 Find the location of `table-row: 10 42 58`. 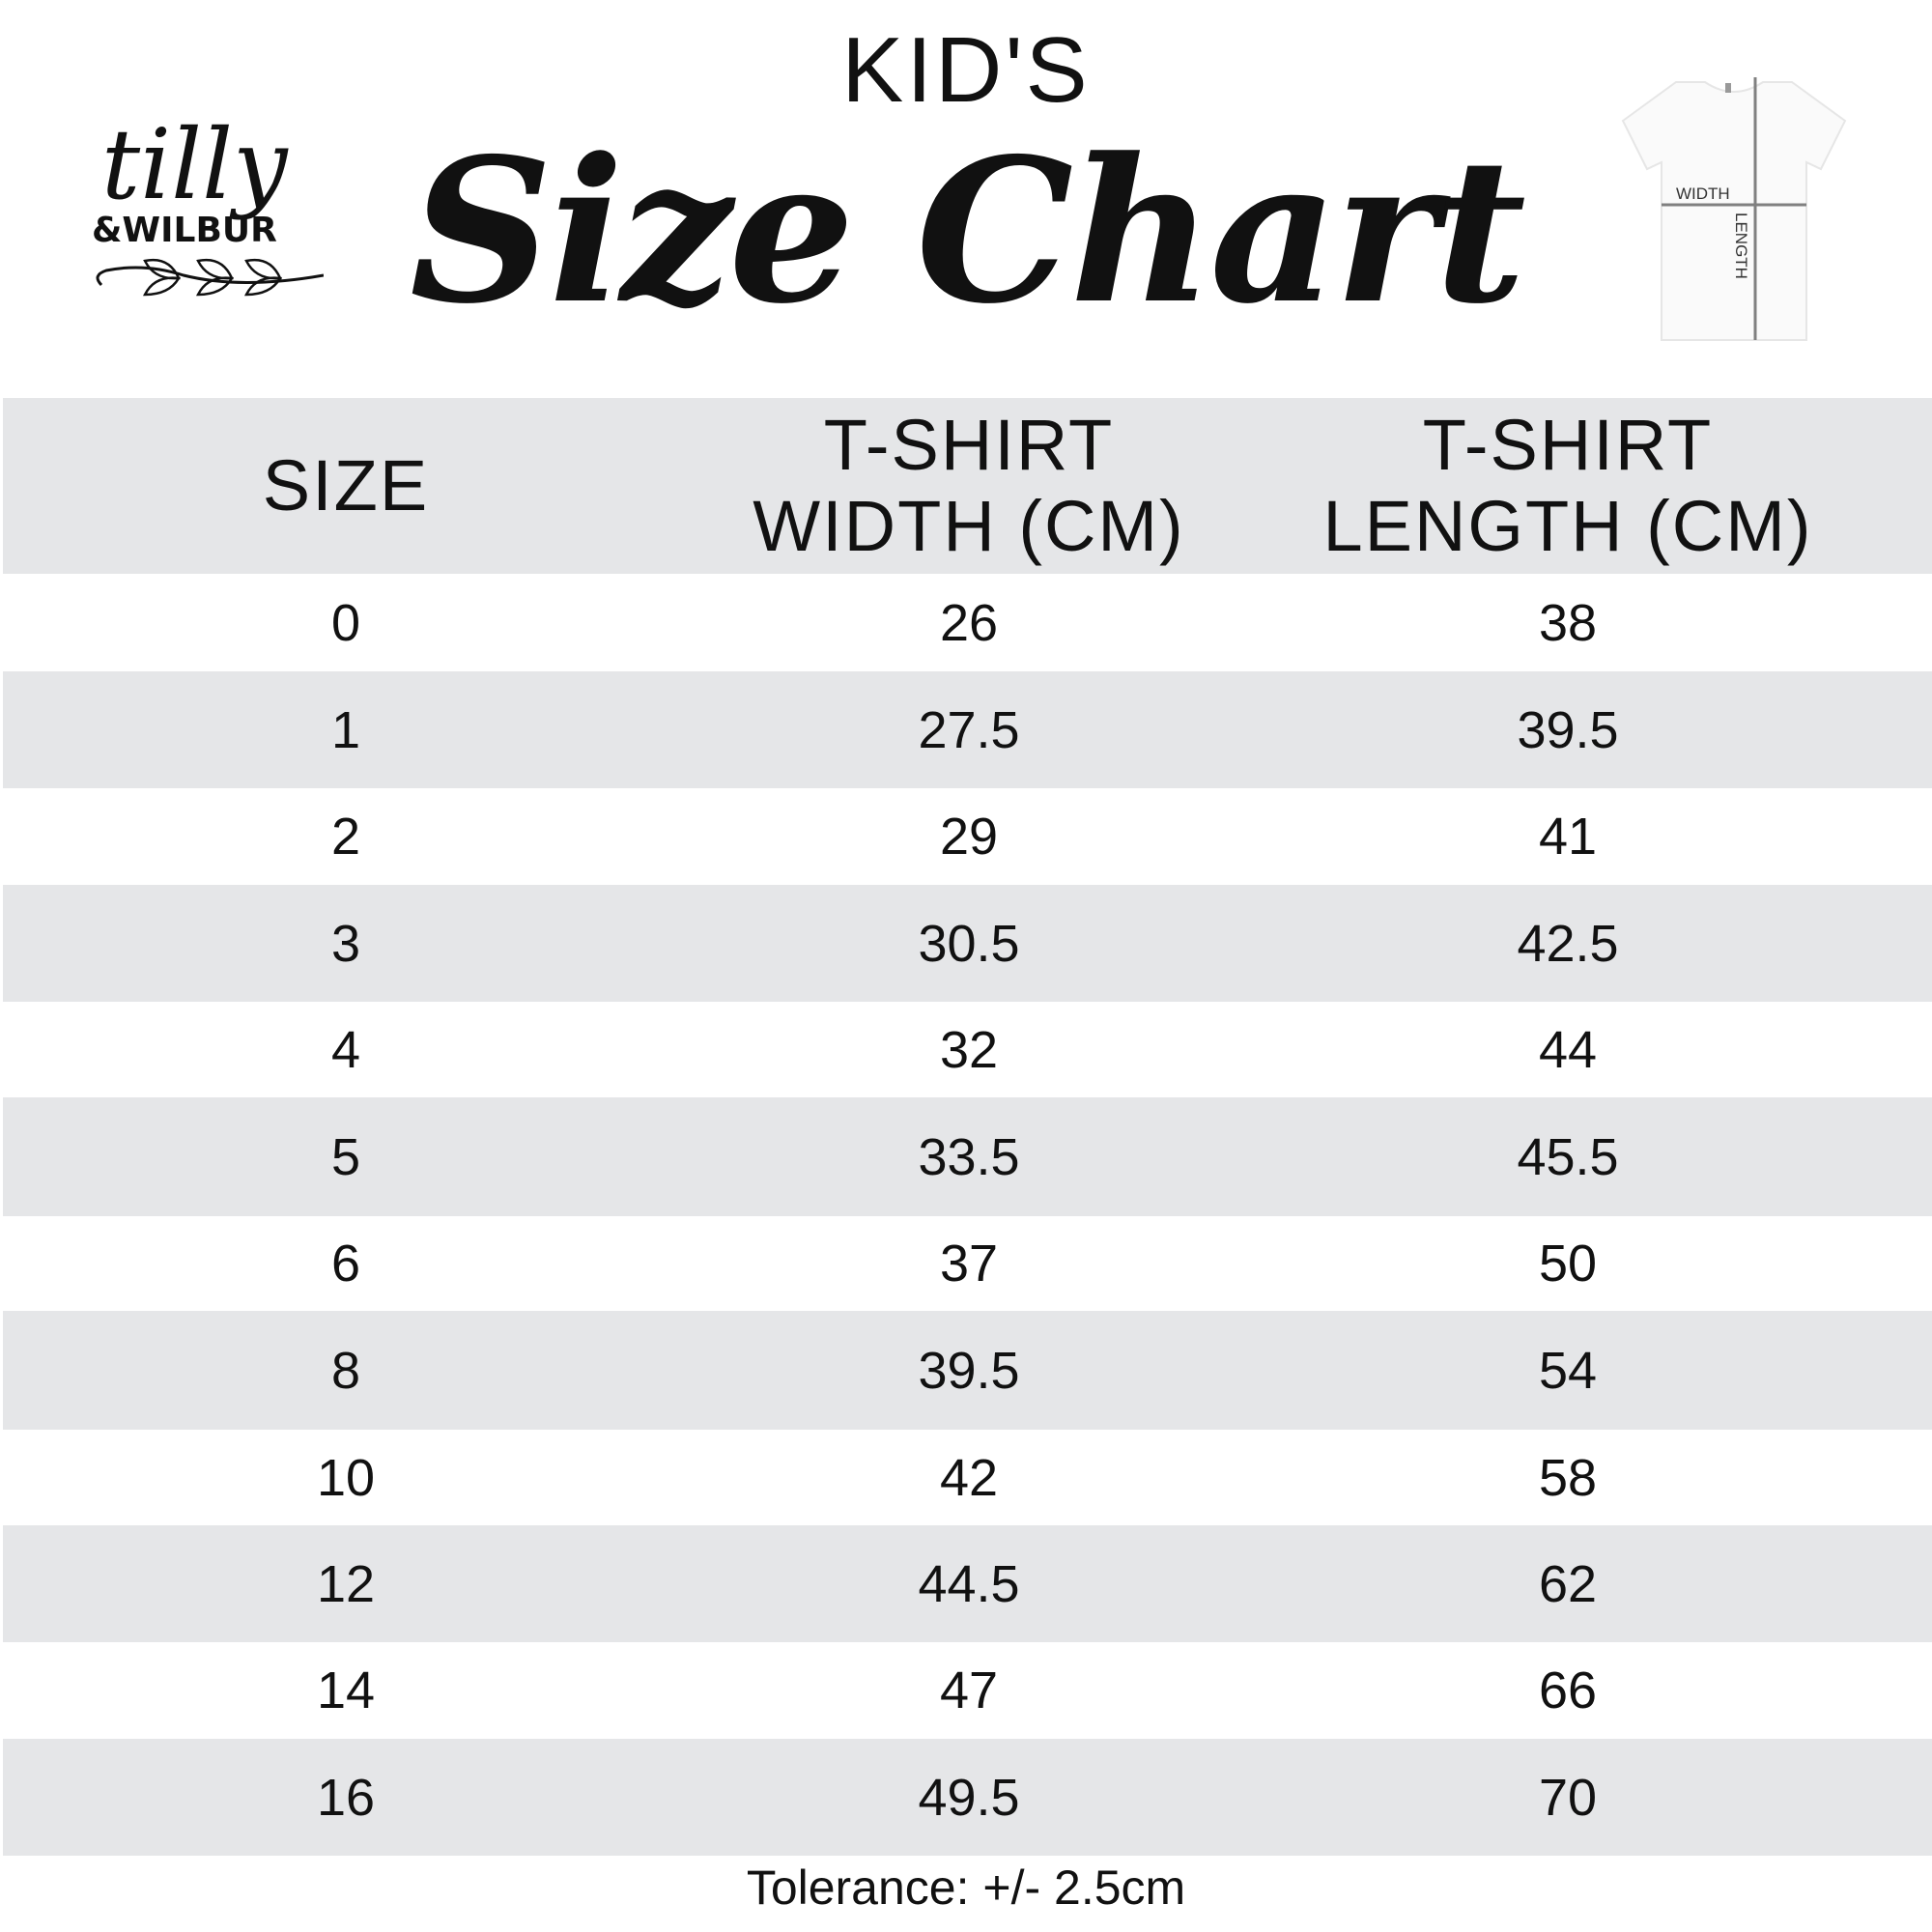

table-row: 10 42 58 is located at coordinates (967, 1477).